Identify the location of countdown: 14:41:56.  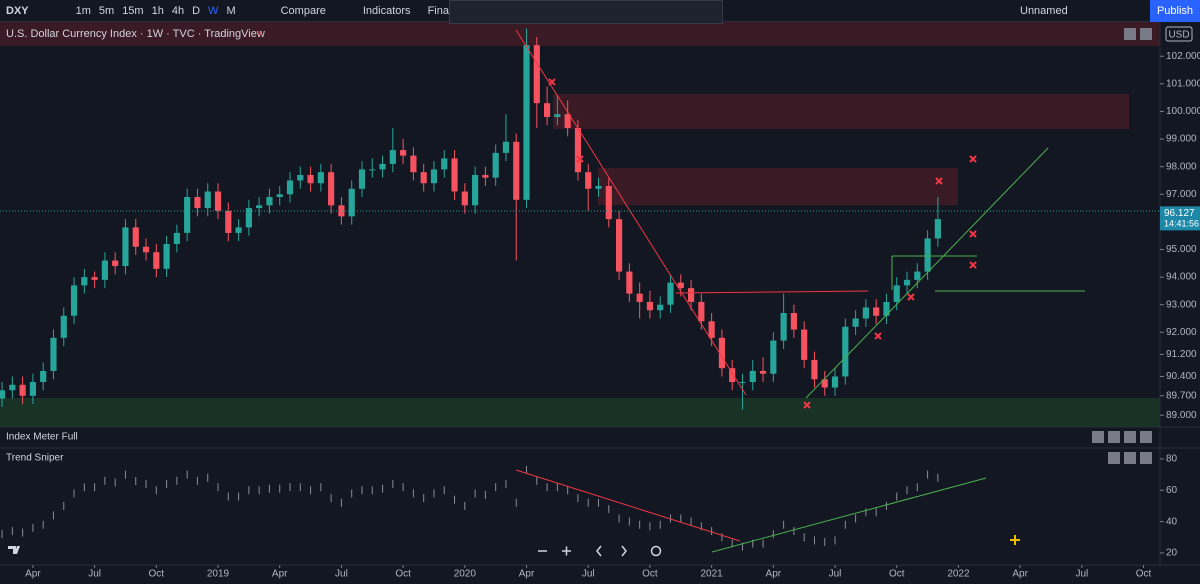
(1181, 224).